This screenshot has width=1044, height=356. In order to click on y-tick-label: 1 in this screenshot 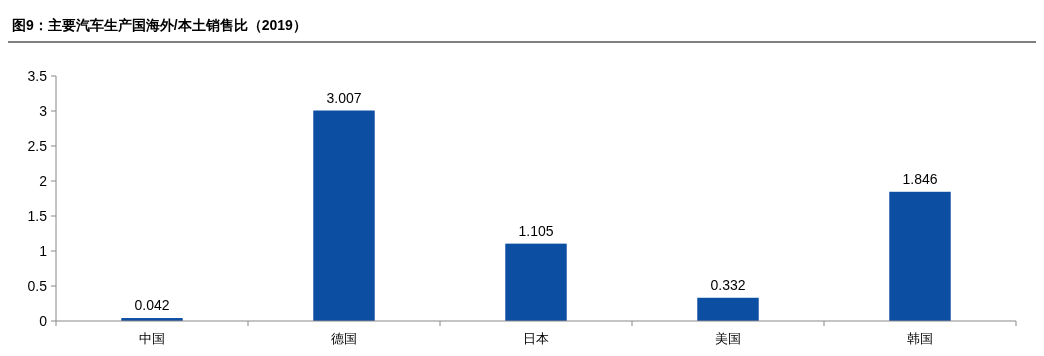, I will do `click(43, 250)`.